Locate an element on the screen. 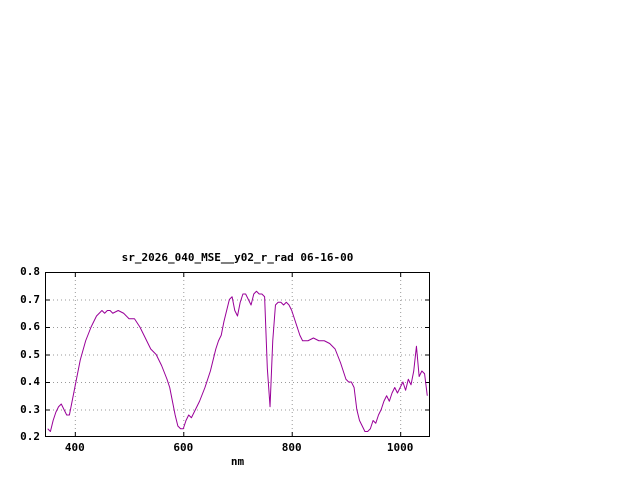 The width and height of the screenshot is (640, 480). x-tick-label: 400 is located at coordinates (74, 447).